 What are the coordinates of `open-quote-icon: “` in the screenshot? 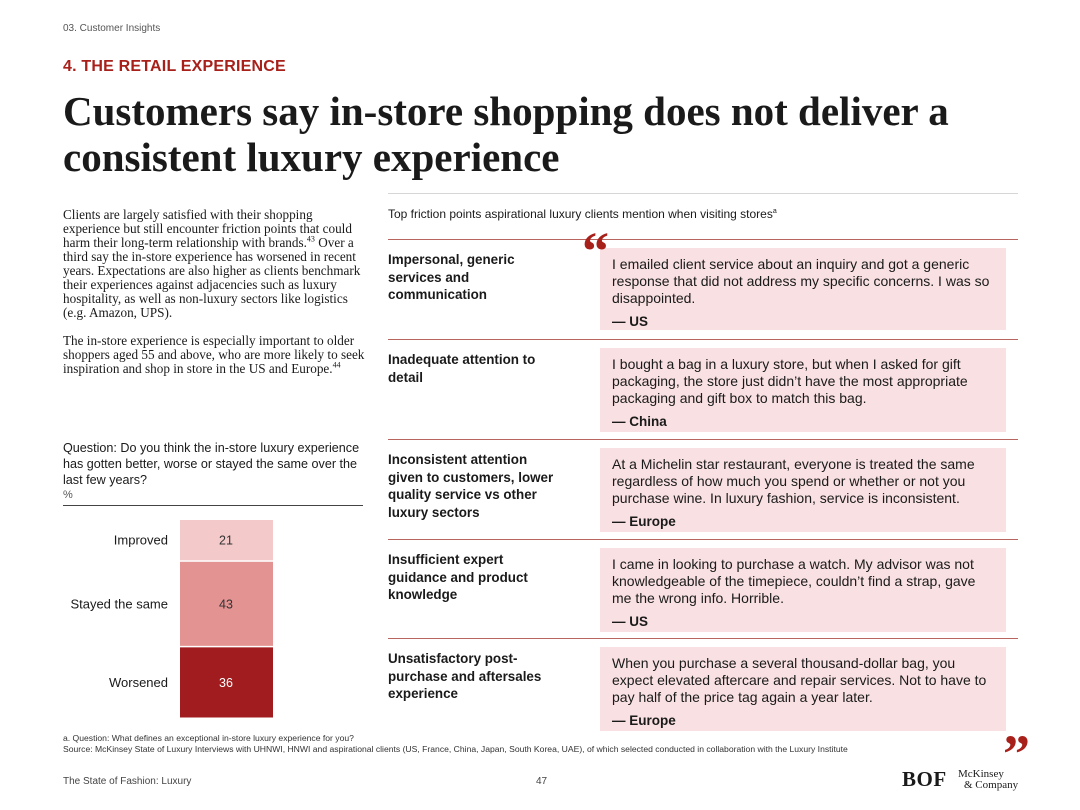 It's located at (595, 251).